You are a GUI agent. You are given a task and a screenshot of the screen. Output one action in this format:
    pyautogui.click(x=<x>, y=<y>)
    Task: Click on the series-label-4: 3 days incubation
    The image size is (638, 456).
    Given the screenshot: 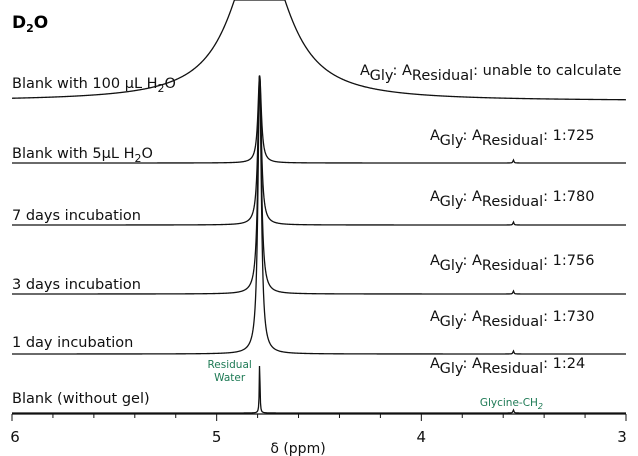 What is the action you would take?
    pyautogui.click(x=76, y=285)
    